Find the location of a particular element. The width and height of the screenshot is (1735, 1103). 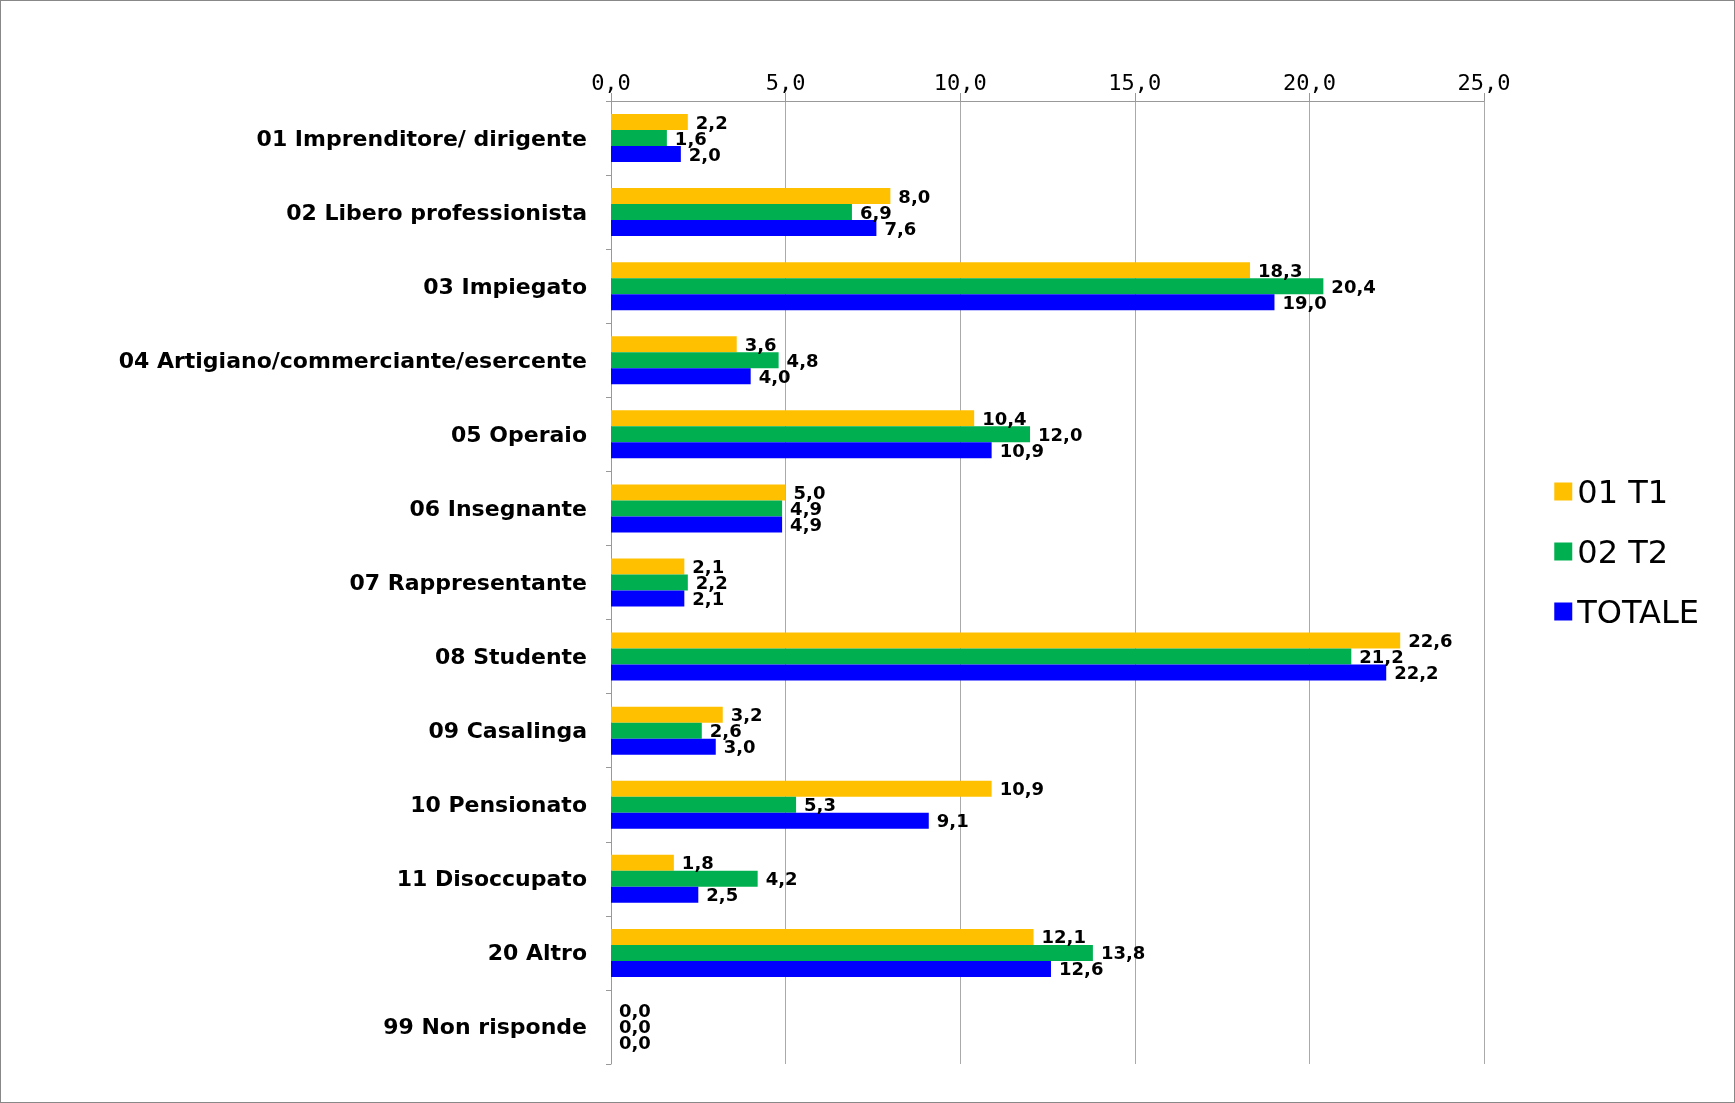

x-tick-label: 20,0 is located at coordinates (1309, 82).